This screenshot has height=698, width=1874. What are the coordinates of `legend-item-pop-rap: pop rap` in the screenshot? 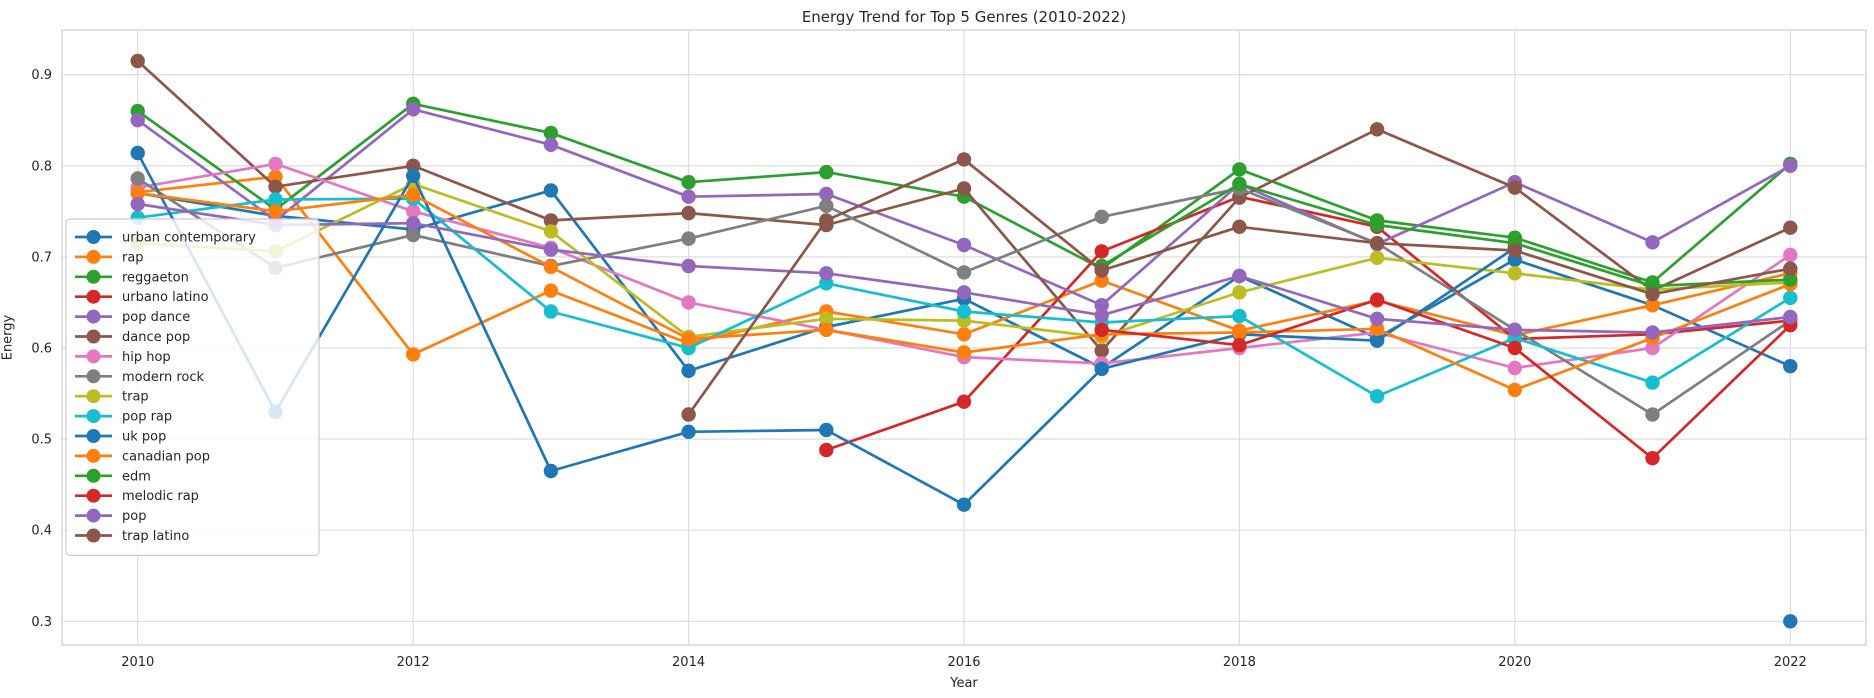 It's located at (123, 417).